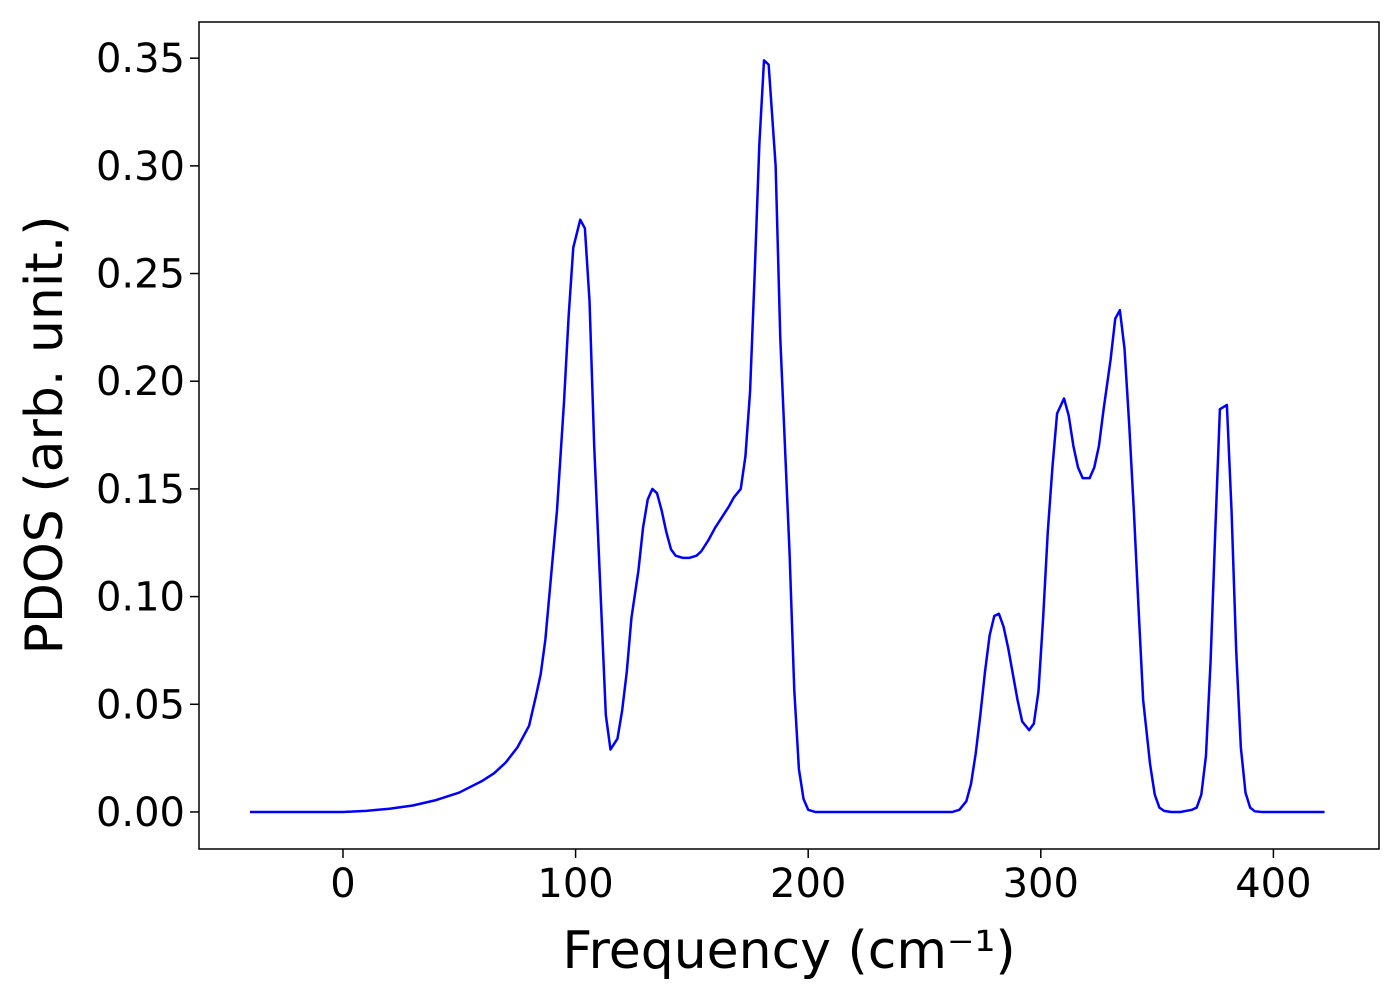 Image resolution: width=1400 pixels, height=1000 pixels. What do you see at coordinates (788, 951) in the screenshot?
I see `x-axis-label: Frequency (cm⁻¹)` at bounding box center [788, 951].